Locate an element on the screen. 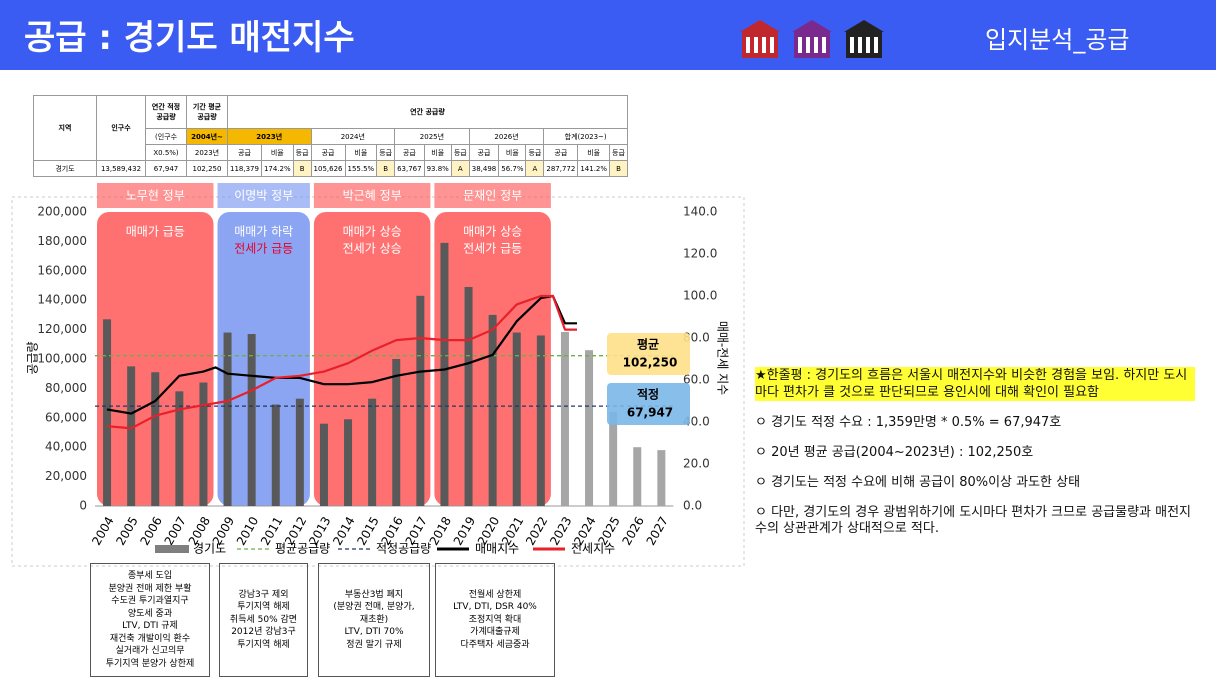 The image size is (1216, 684). summary-bullet: ㅇ 20년 평균 공급(2004~2023년) : 102,250호 is located at coordinates (894, 452).